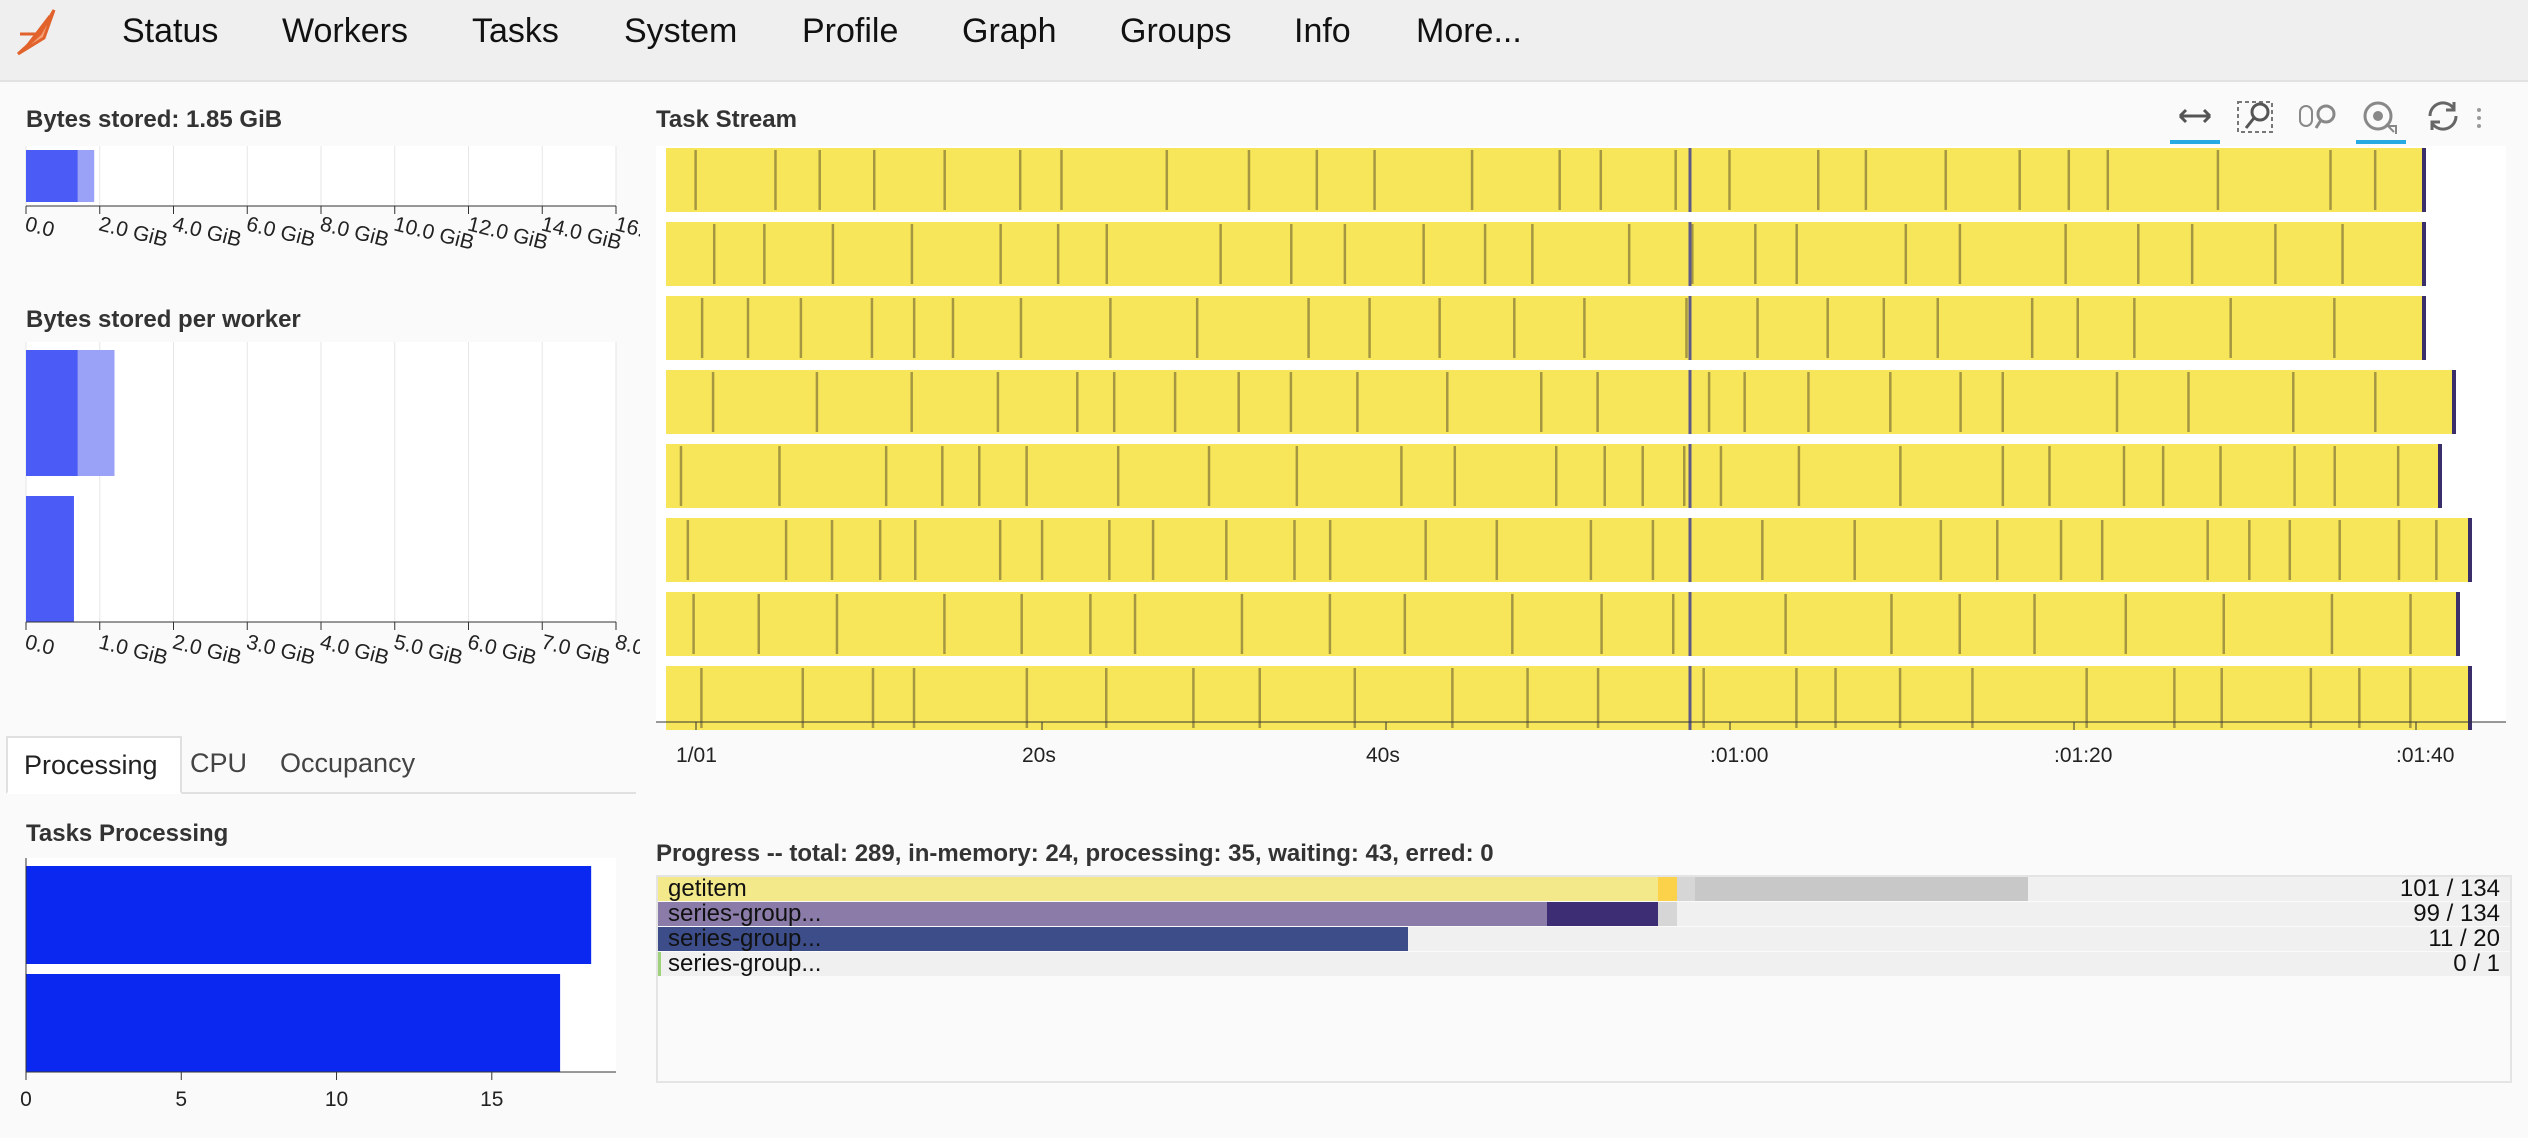  I want to click on worker-metric-tabs: Processing CPU Occupancy, so click(321, 765).